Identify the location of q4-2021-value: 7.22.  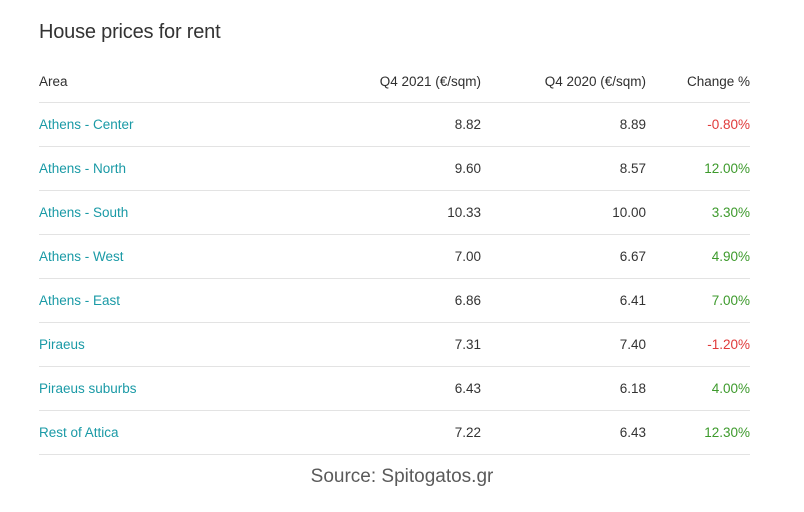
(390, 432).